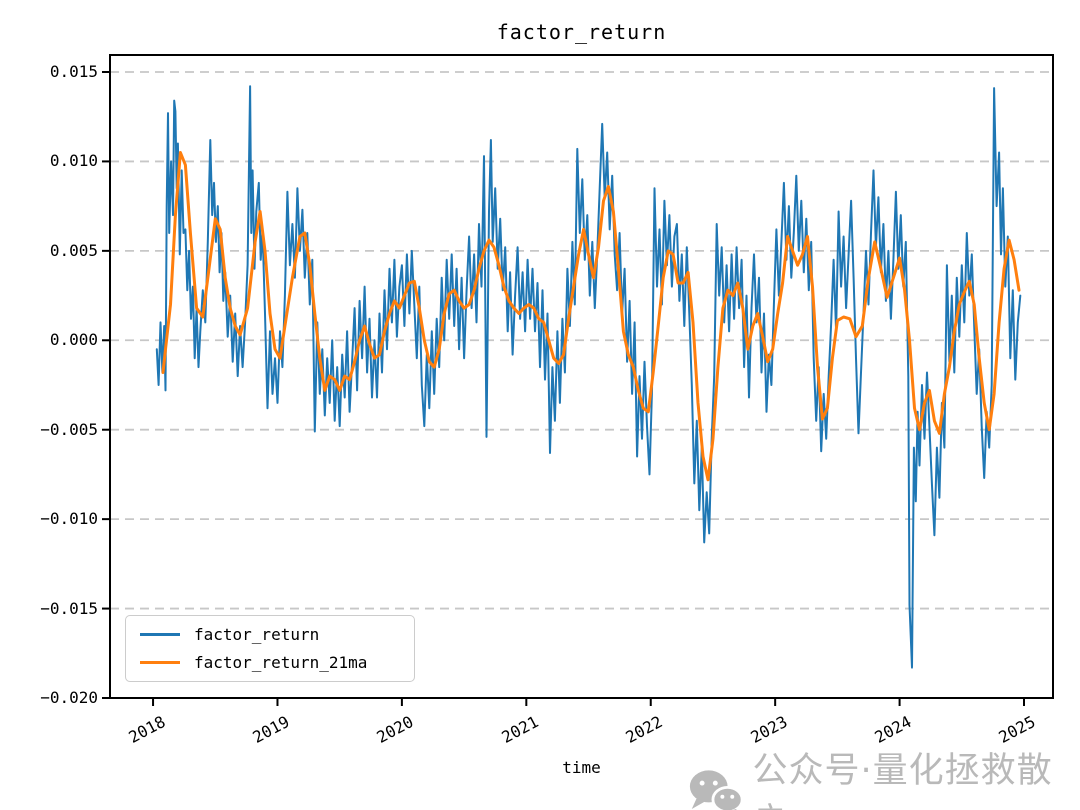 The height and width of the screenshot is (810, 1080). What do you see at coordinates (73, 250) in the screenshot?
I see `y-tick-label: 0.005` at bounding box center [73, 250].